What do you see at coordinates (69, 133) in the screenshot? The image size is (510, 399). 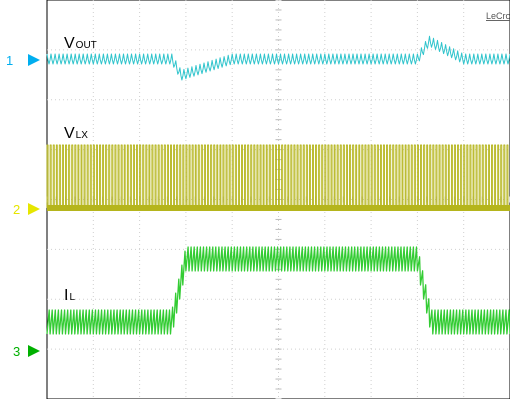 I see `vlx-label-main: V` at bounding box center [69, 133].